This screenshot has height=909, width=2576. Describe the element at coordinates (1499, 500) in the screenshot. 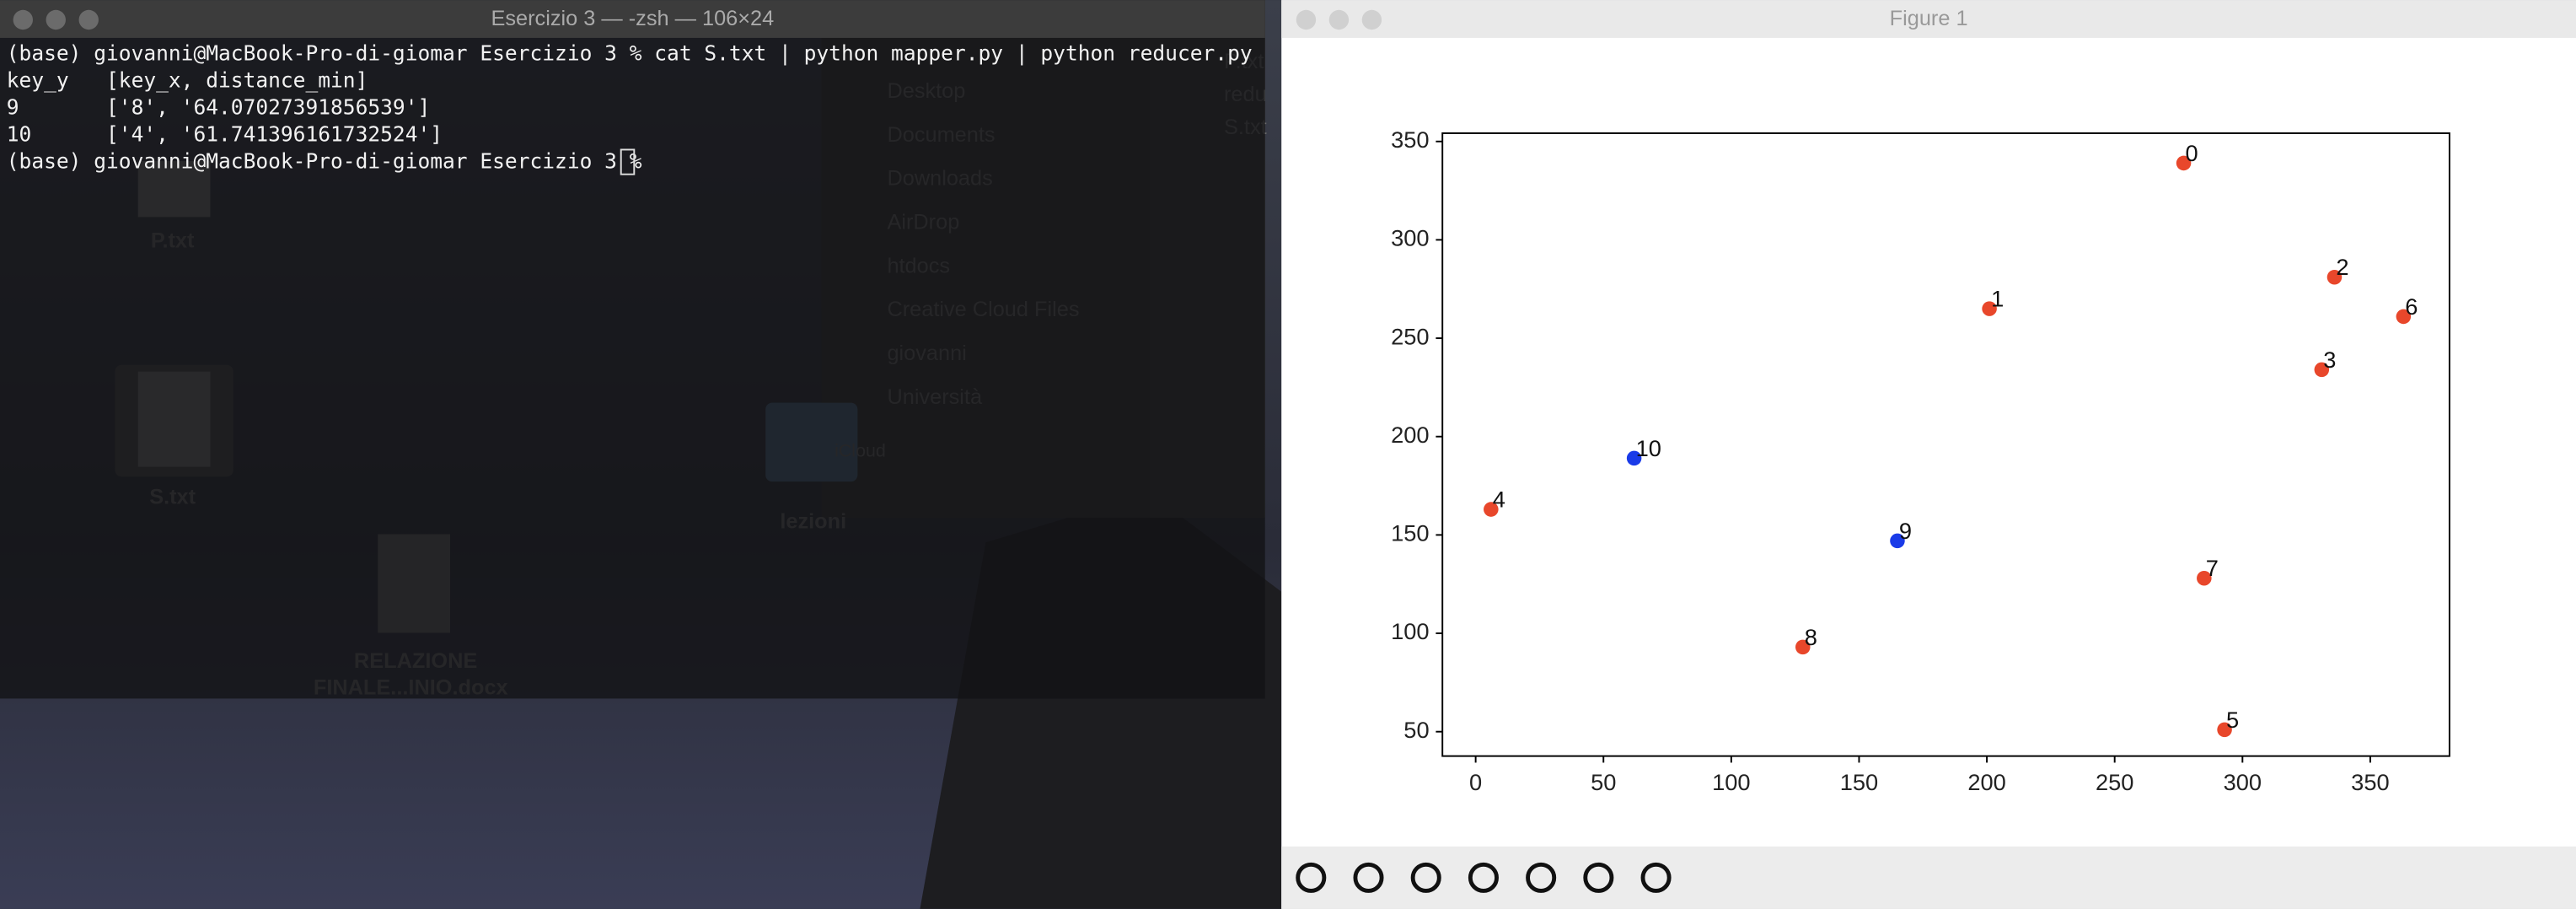

I see `point-label: 4` at that location.